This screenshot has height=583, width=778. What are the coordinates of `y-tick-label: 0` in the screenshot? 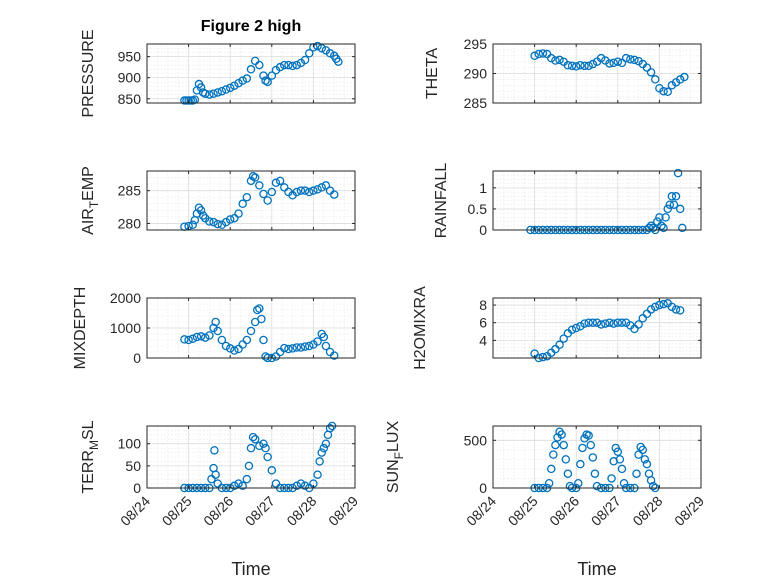 It's located at (483, 488).